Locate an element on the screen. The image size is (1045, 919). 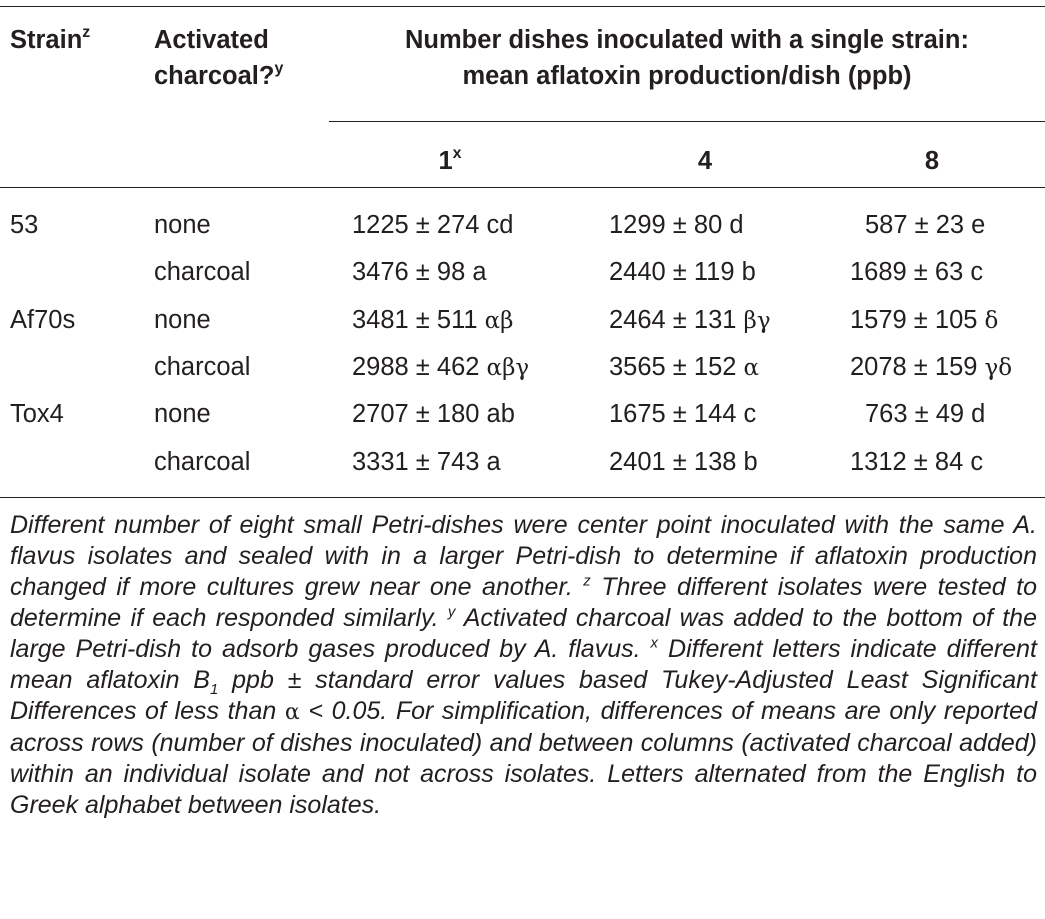
cell-strain: 53 is located at coordinates (24, 225).